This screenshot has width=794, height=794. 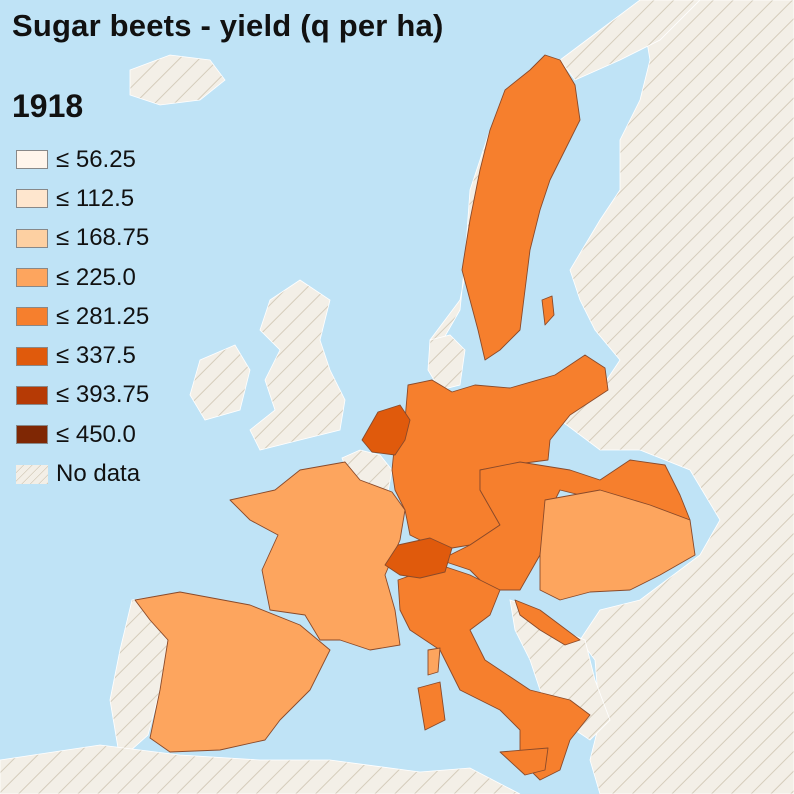 What do you see at coordinates (260, 769) in the screenshot?
I see `north-africa-no-data` at bounding box center [260, 769].